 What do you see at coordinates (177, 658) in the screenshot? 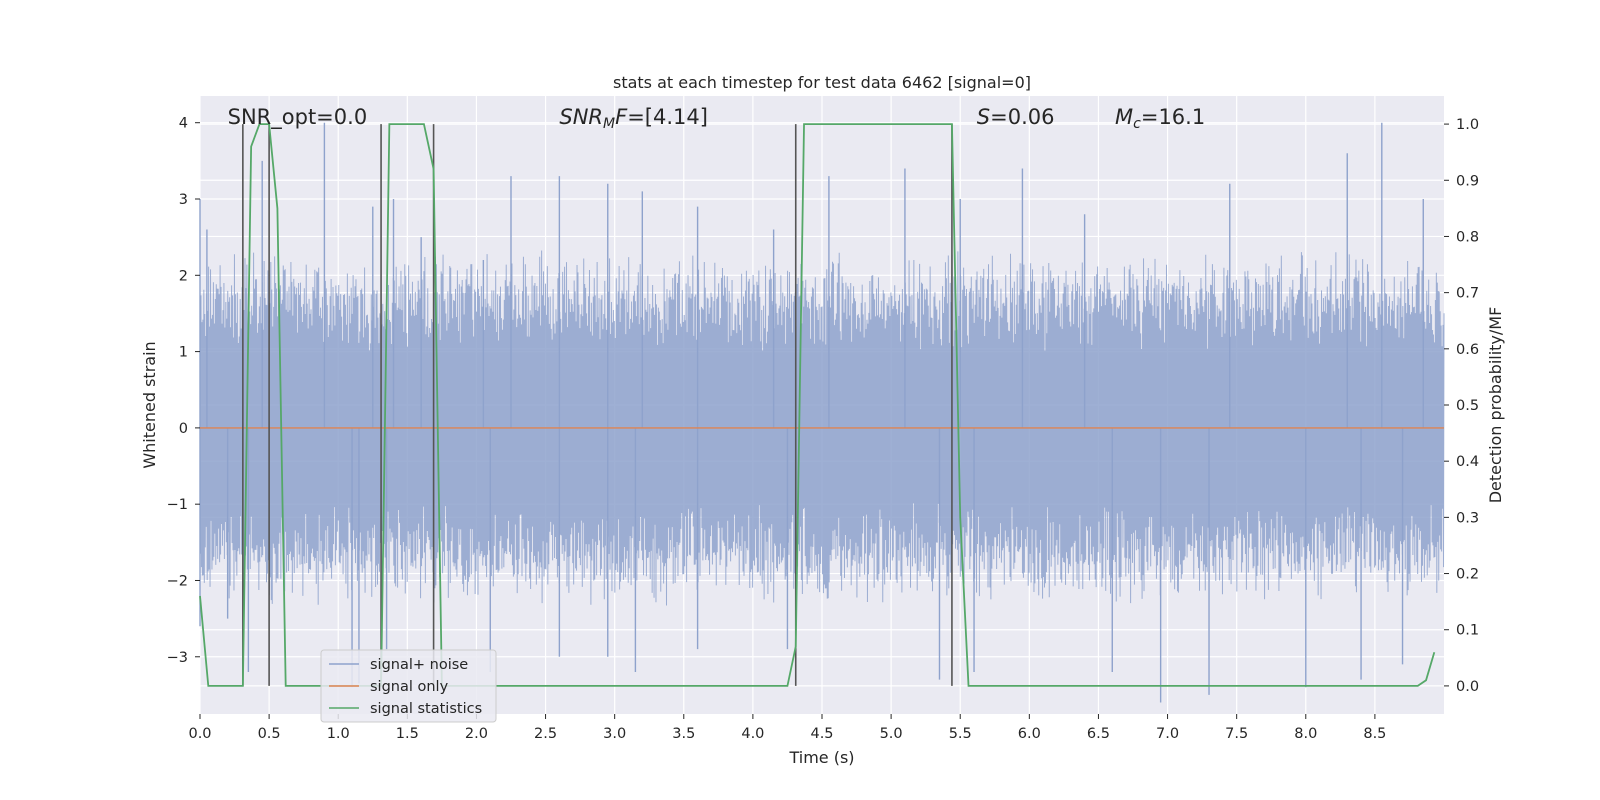
I see `y-tick-label: −3` at bounding box center [177, 658].